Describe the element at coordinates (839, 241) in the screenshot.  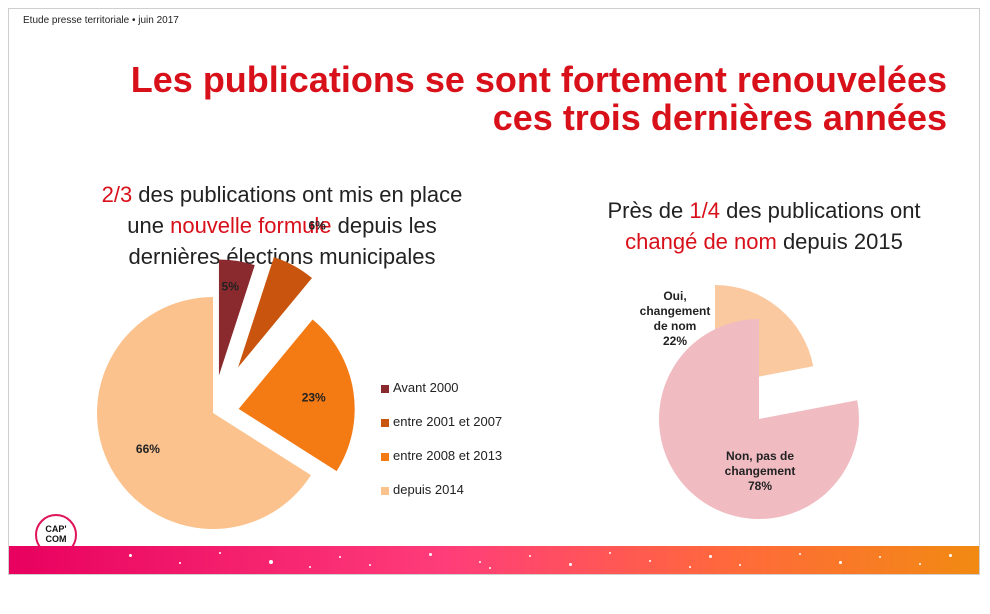
I see `right-subtitle-text2: depuis 2015` at that location.